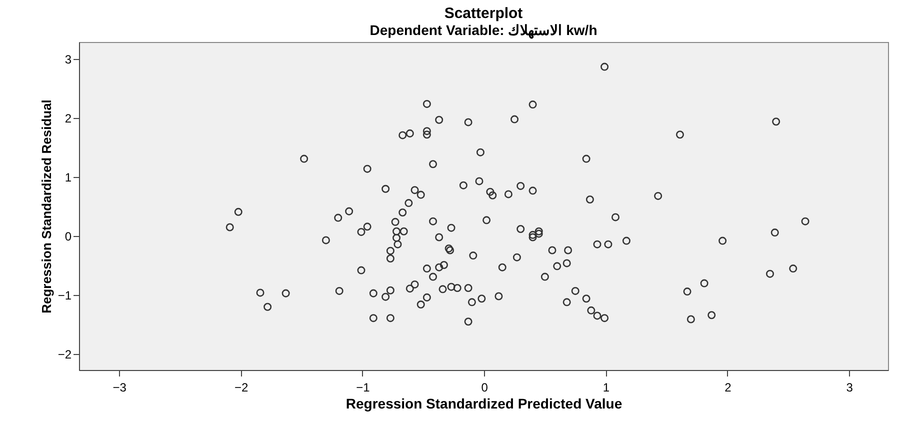 The width and height of the screenshot is (901, 442). Describe the element at coordinates (241, 387) in the screenshot. I see `x-tick-label: −2` at that location.